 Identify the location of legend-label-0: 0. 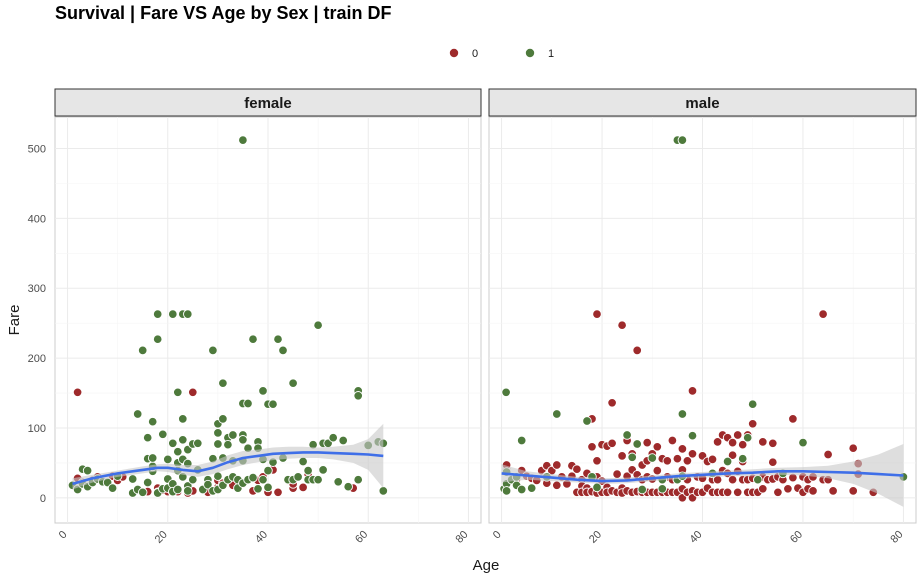
(475, 54).